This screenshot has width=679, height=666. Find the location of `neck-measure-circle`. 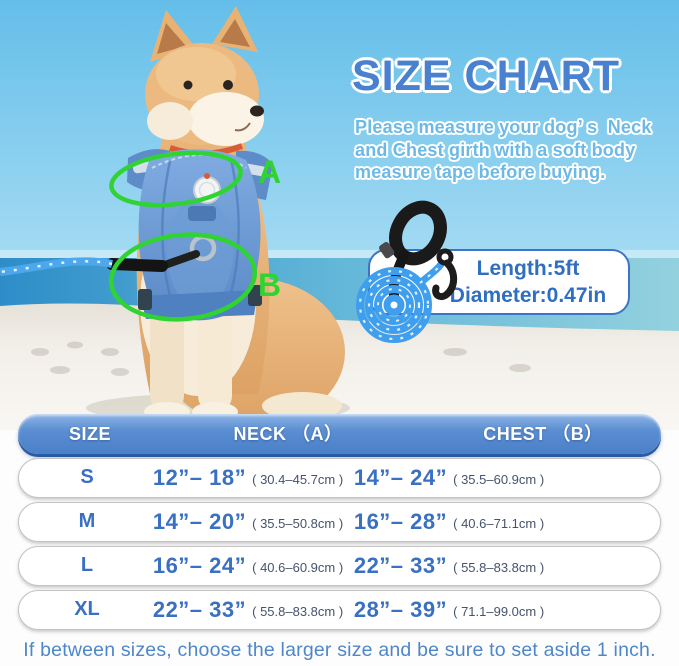

neck-measure-circle is located at coordinates (176, 179).